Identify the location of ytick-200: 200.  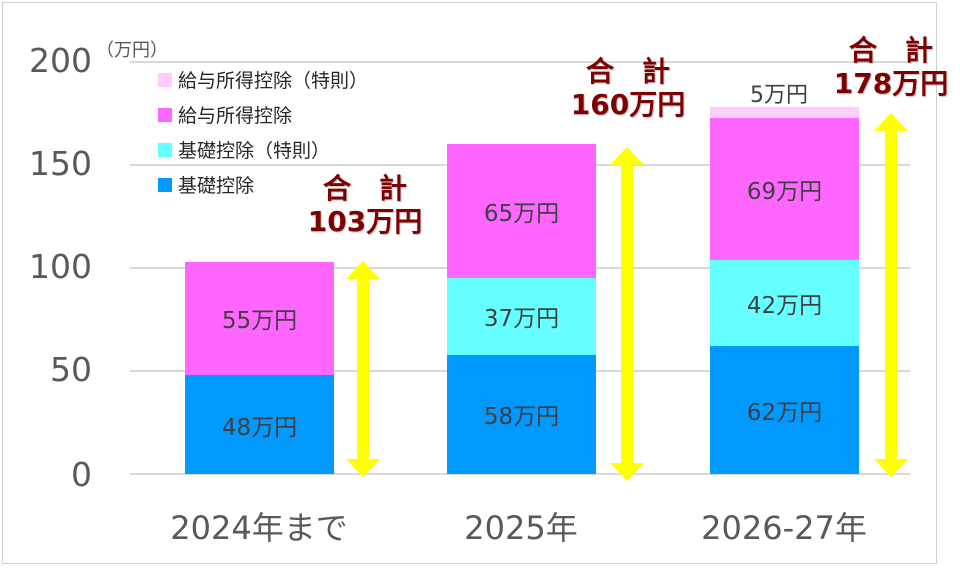
(60, 60).